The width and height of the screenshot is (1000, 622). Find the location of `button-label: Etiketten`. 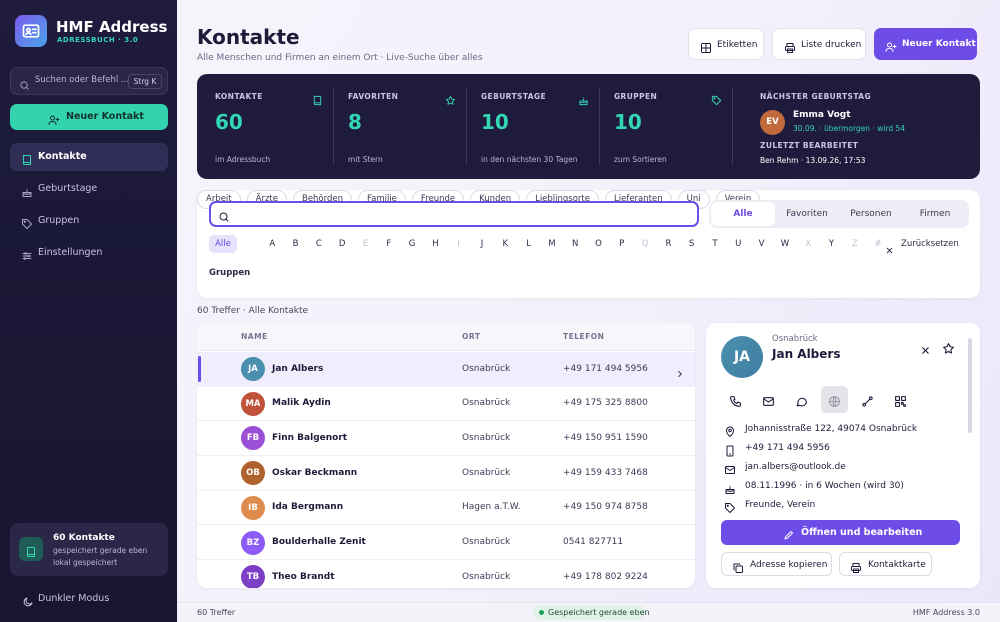

button-label: Etiketten is located at coordinates (737, 44).